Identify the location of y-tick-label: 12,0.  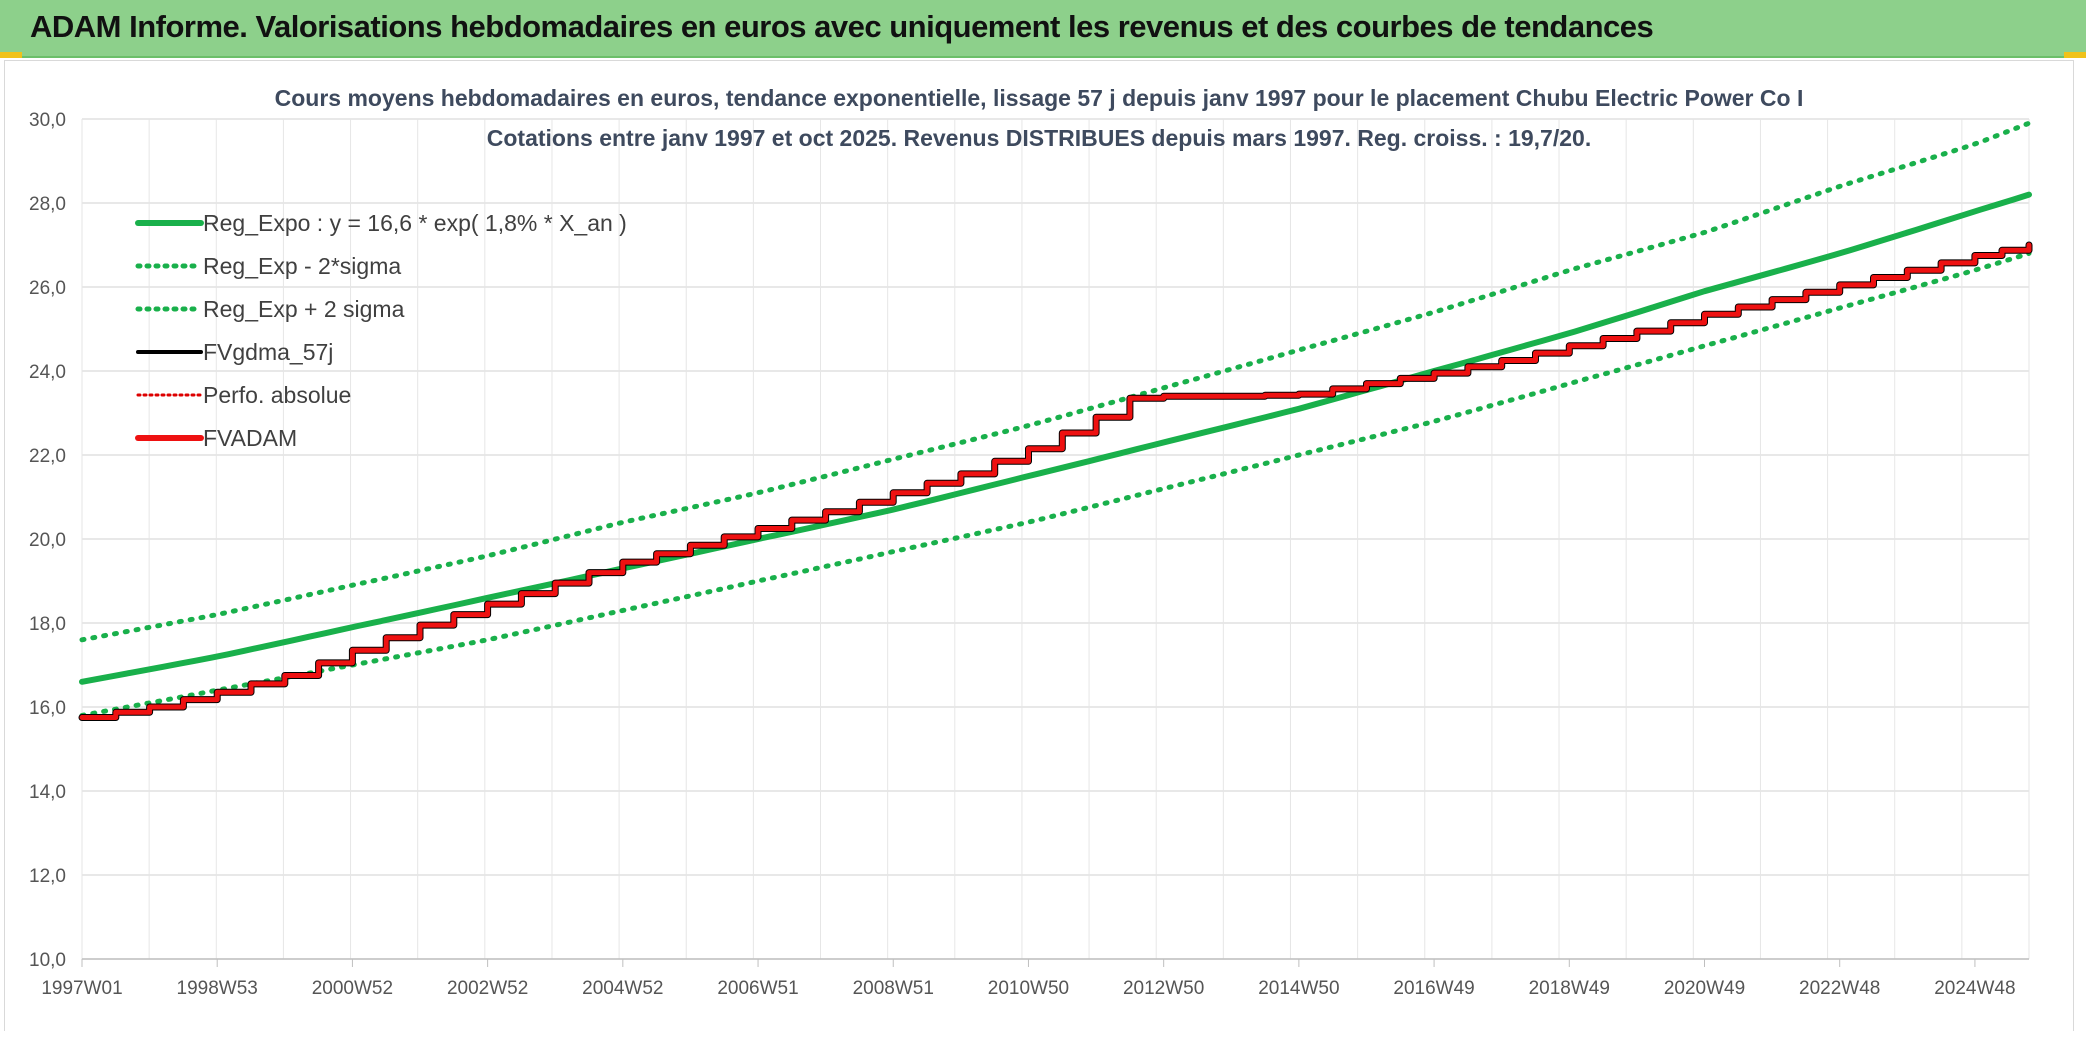
(47, 876).